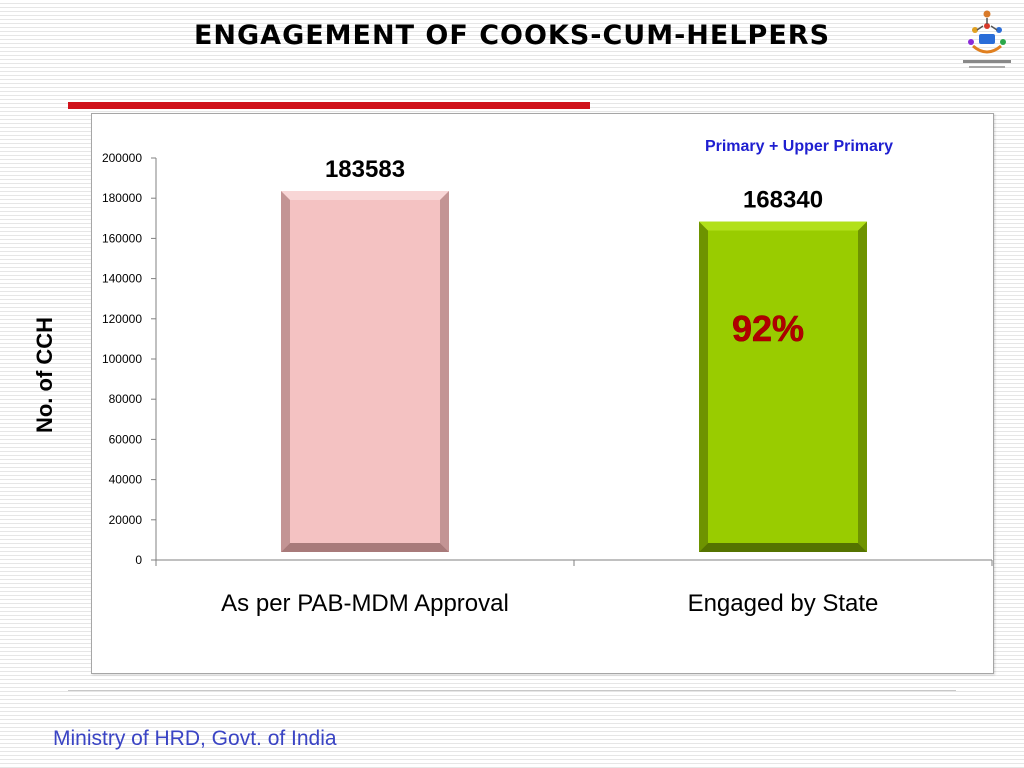  Describe the element at coordinates (365, 603) in the screenshot. I see `x-category-label: As per PAB-MDM Approval` at that location.